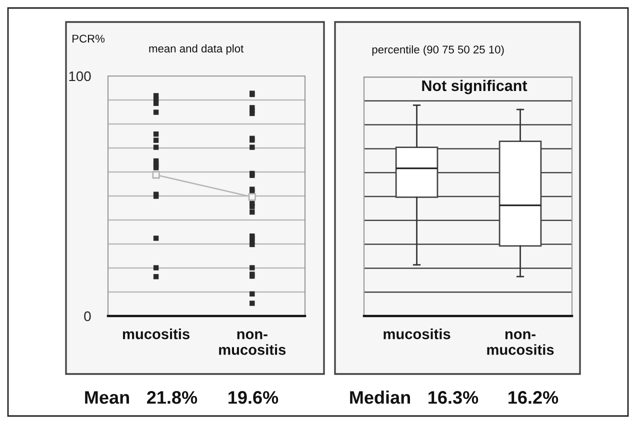  I want to click on text: 16.3%, so click(453, 397).